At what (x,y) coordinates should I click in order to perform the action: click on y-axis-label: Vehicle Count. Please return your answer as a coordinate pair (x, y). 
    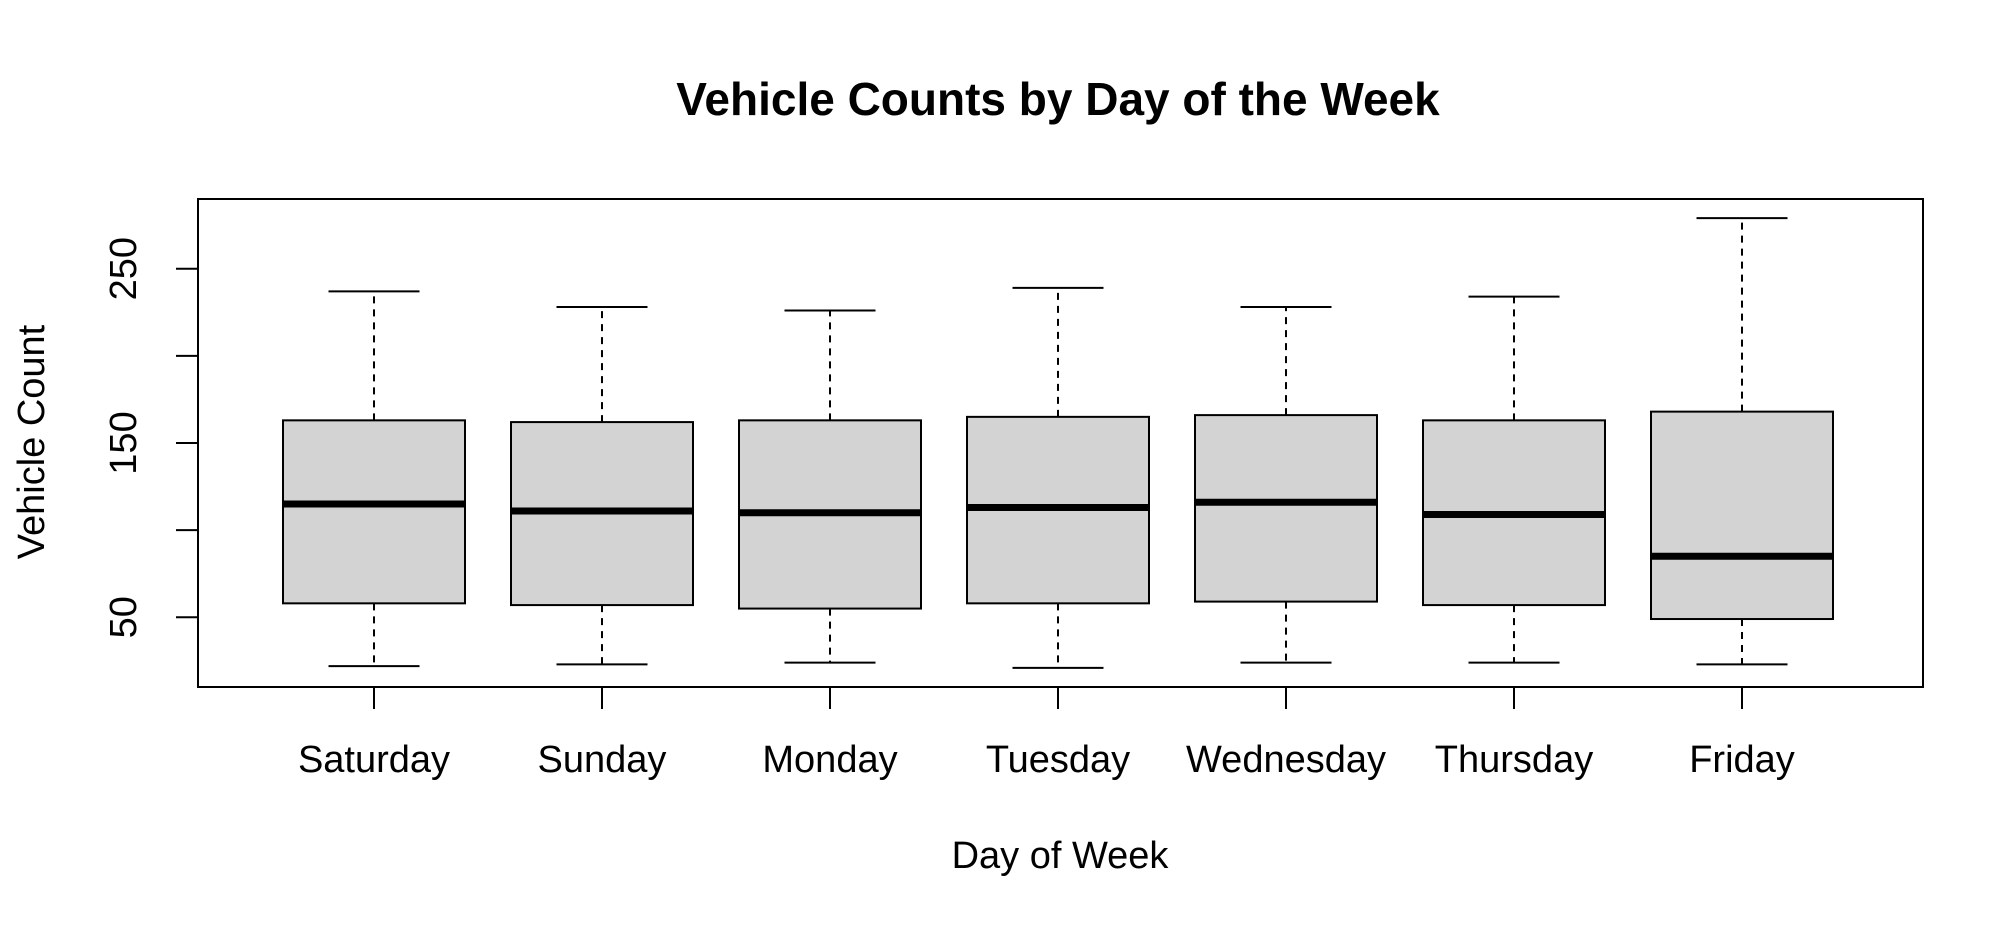
    Looking at the image, I should click on (32, 441).